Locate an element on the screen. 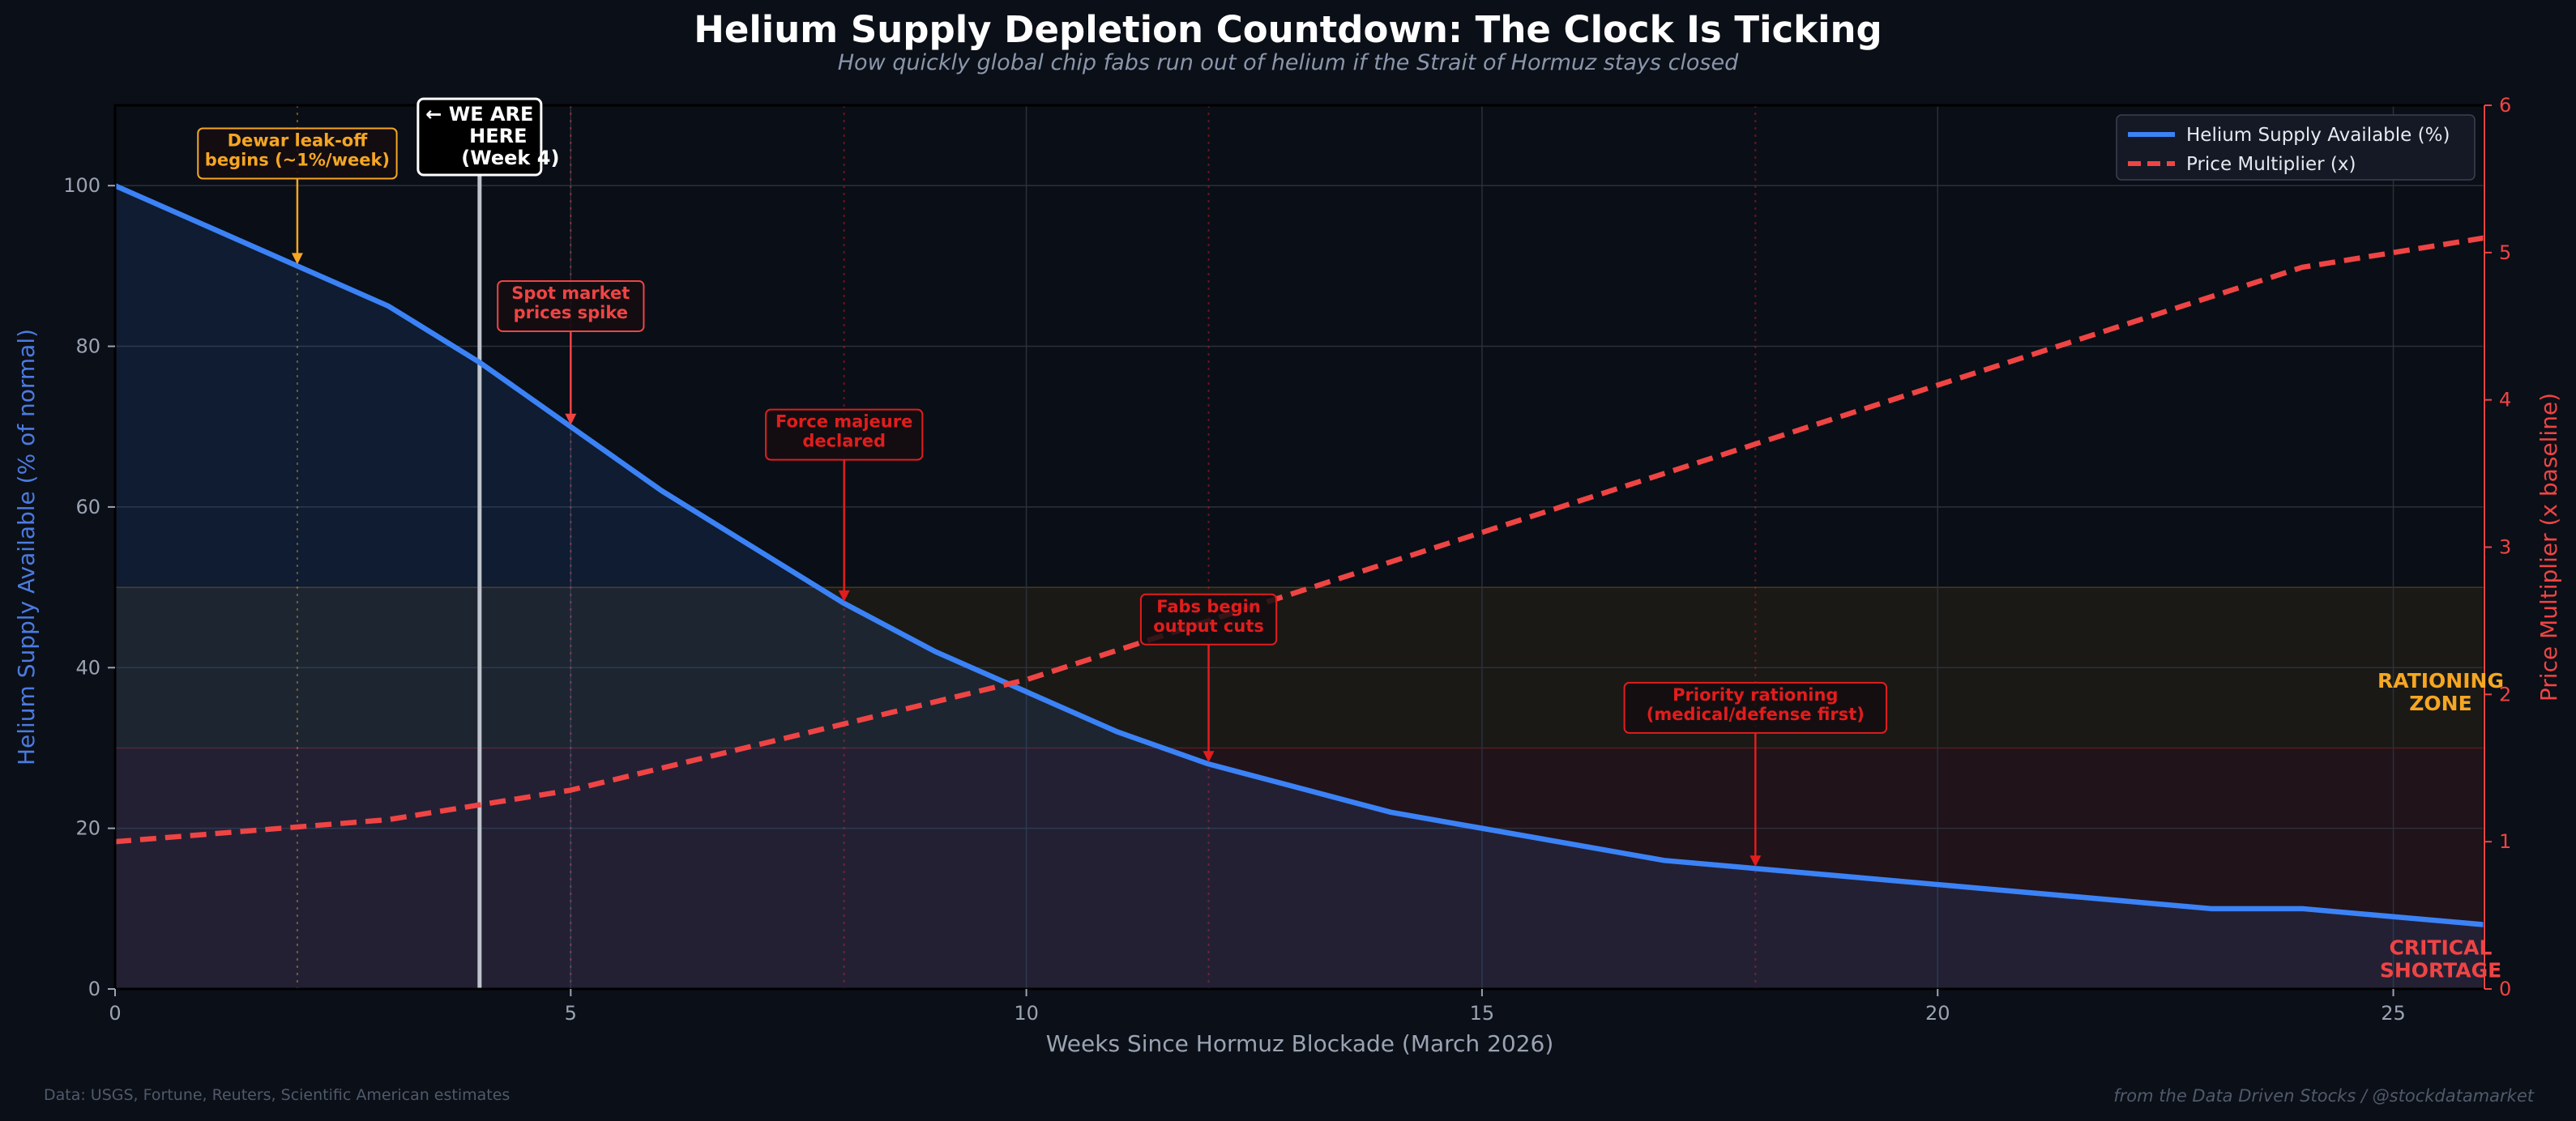  y-right-tick-label: 2 is located at coordinates (2505, 694).